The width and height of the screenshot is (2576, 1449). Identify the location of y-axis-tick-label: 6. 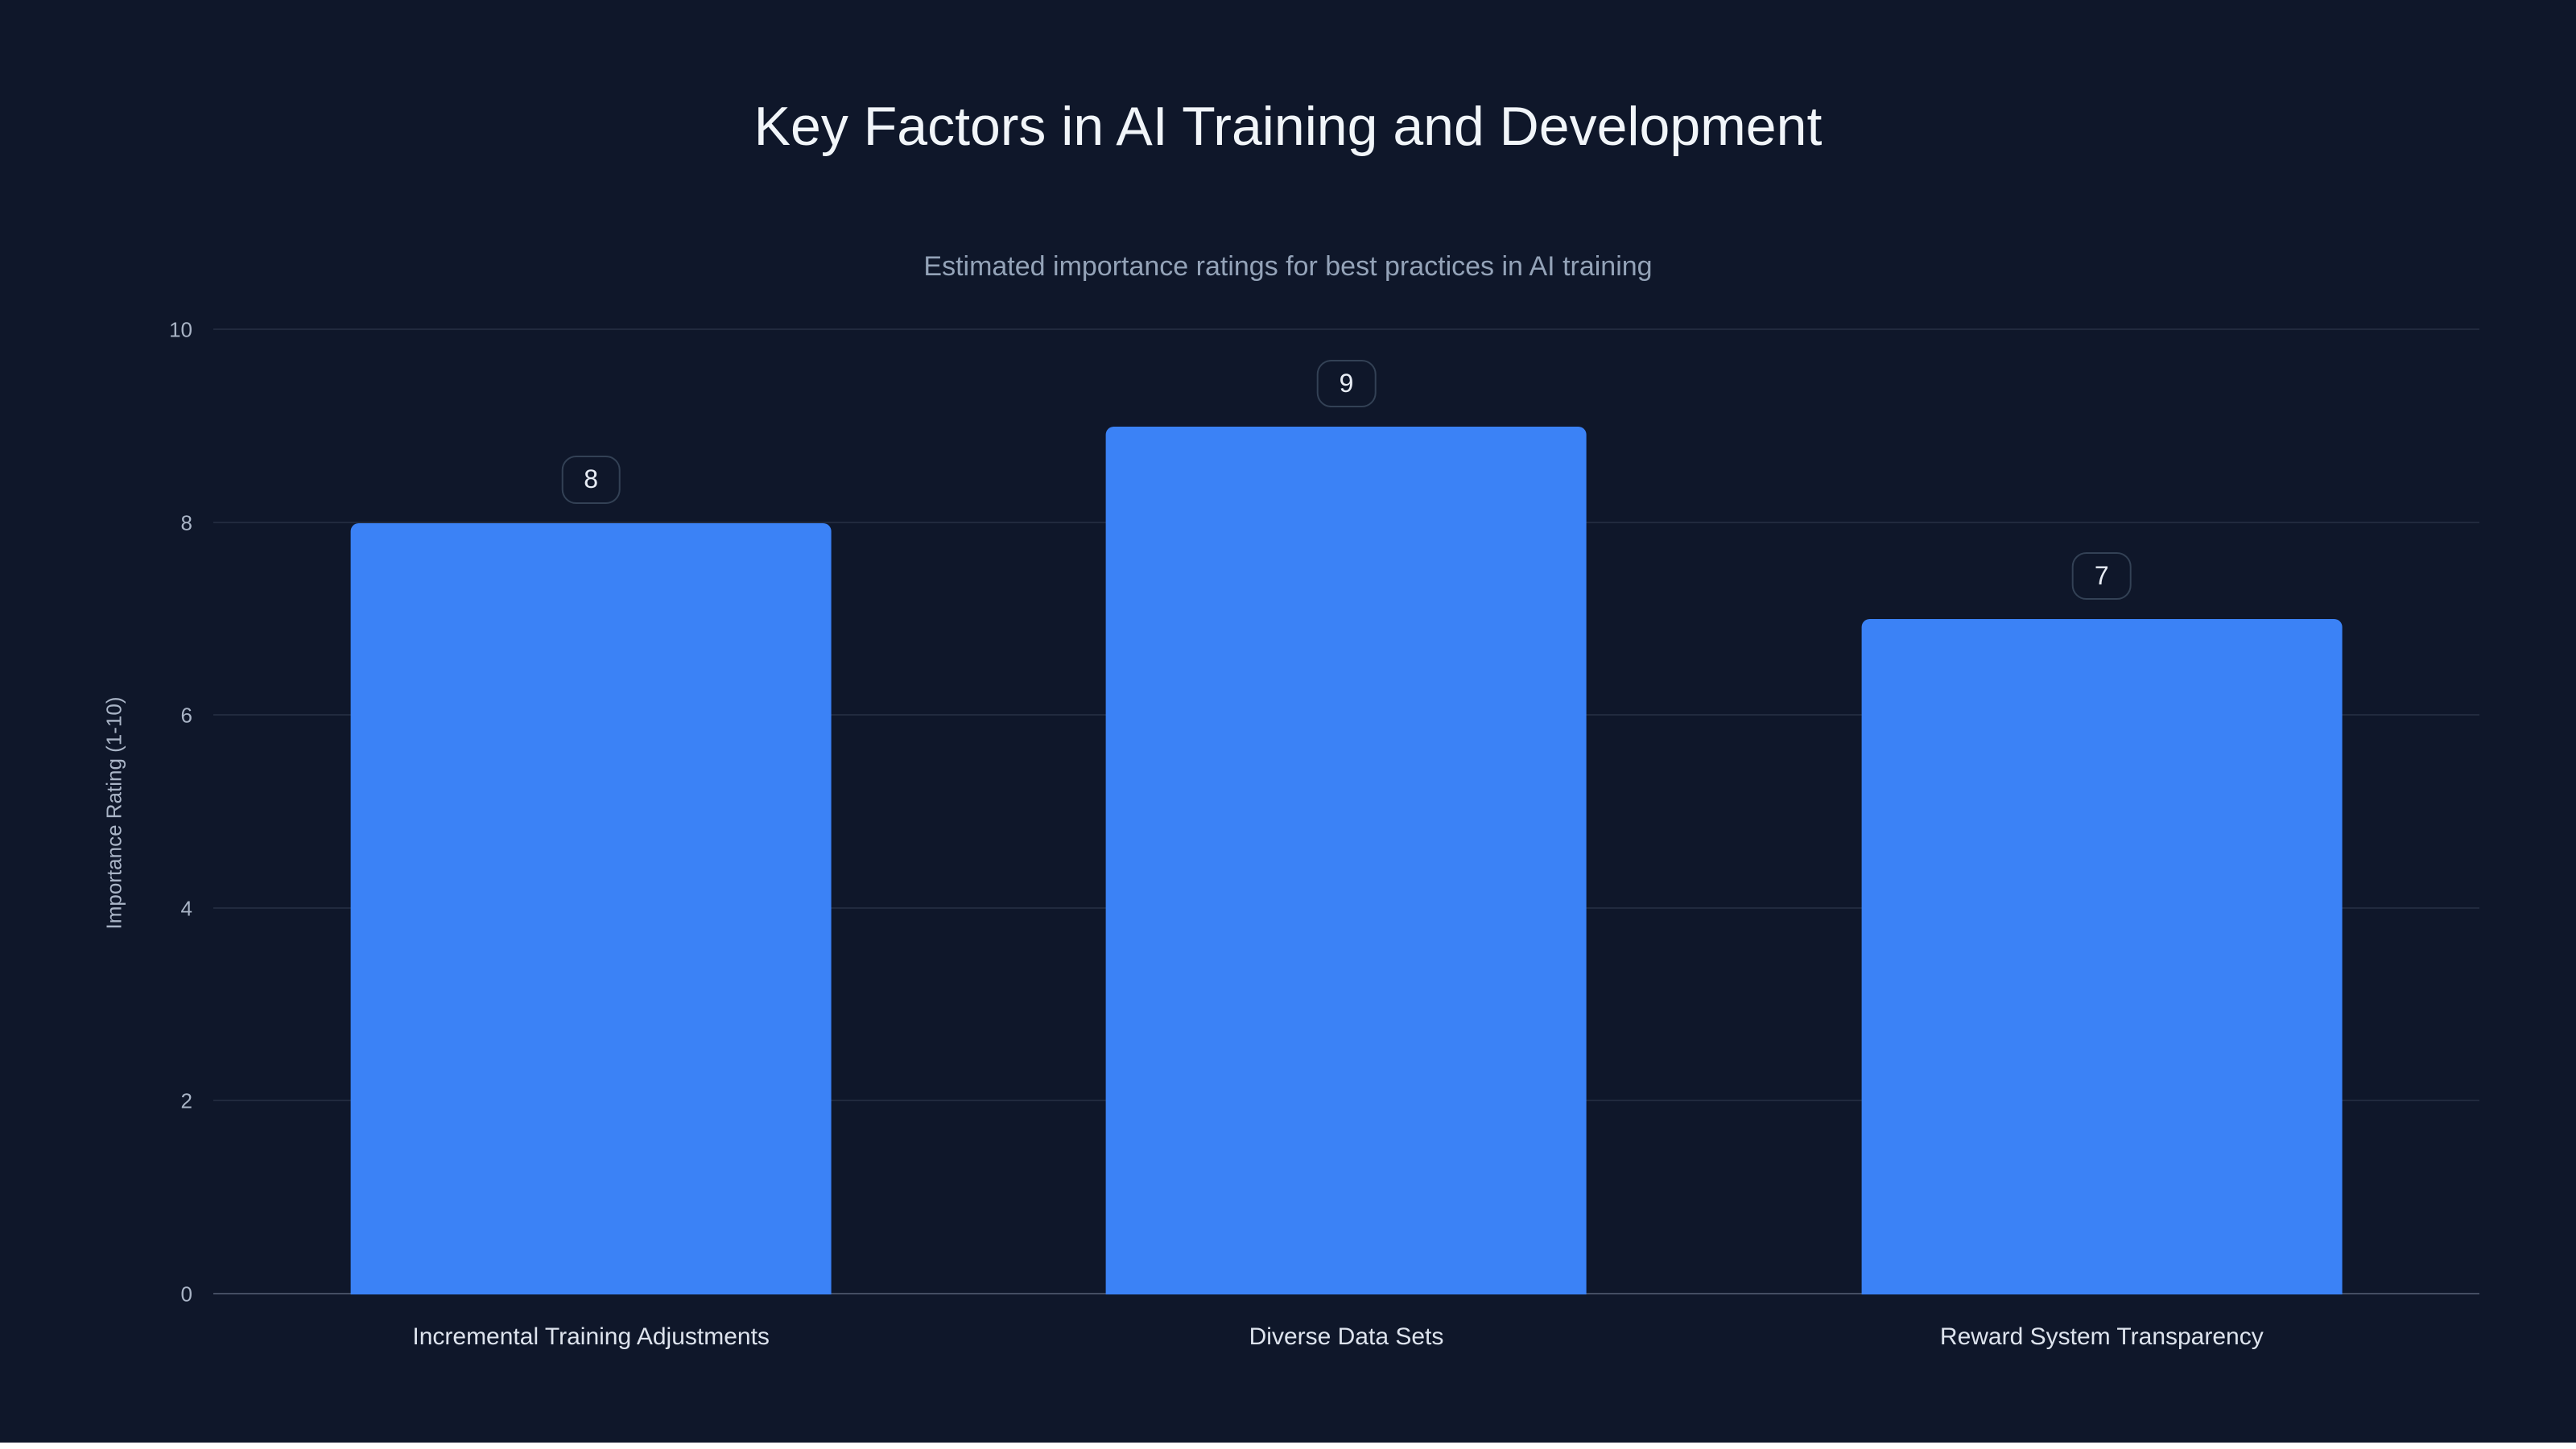
(186, 715).